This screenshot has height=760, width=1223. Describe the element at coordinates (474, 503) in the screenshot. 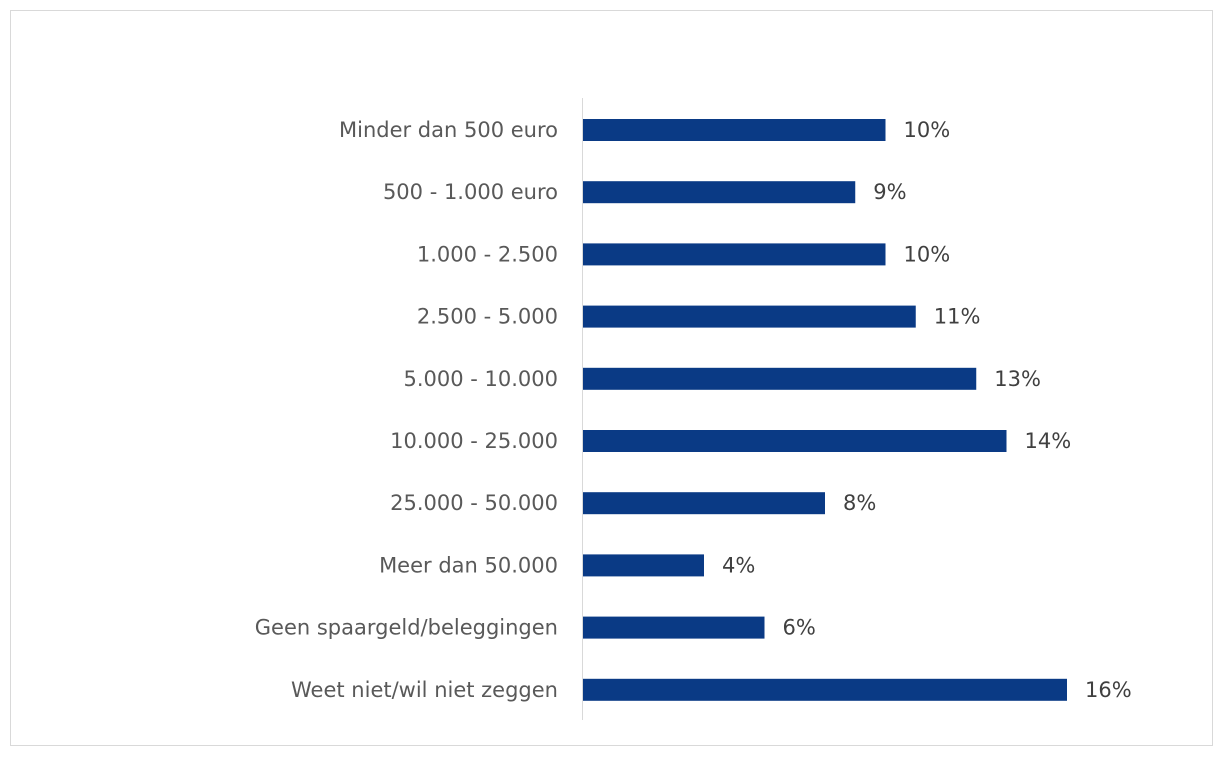

I see `category-label: 25.000 - 50.000` at that location.